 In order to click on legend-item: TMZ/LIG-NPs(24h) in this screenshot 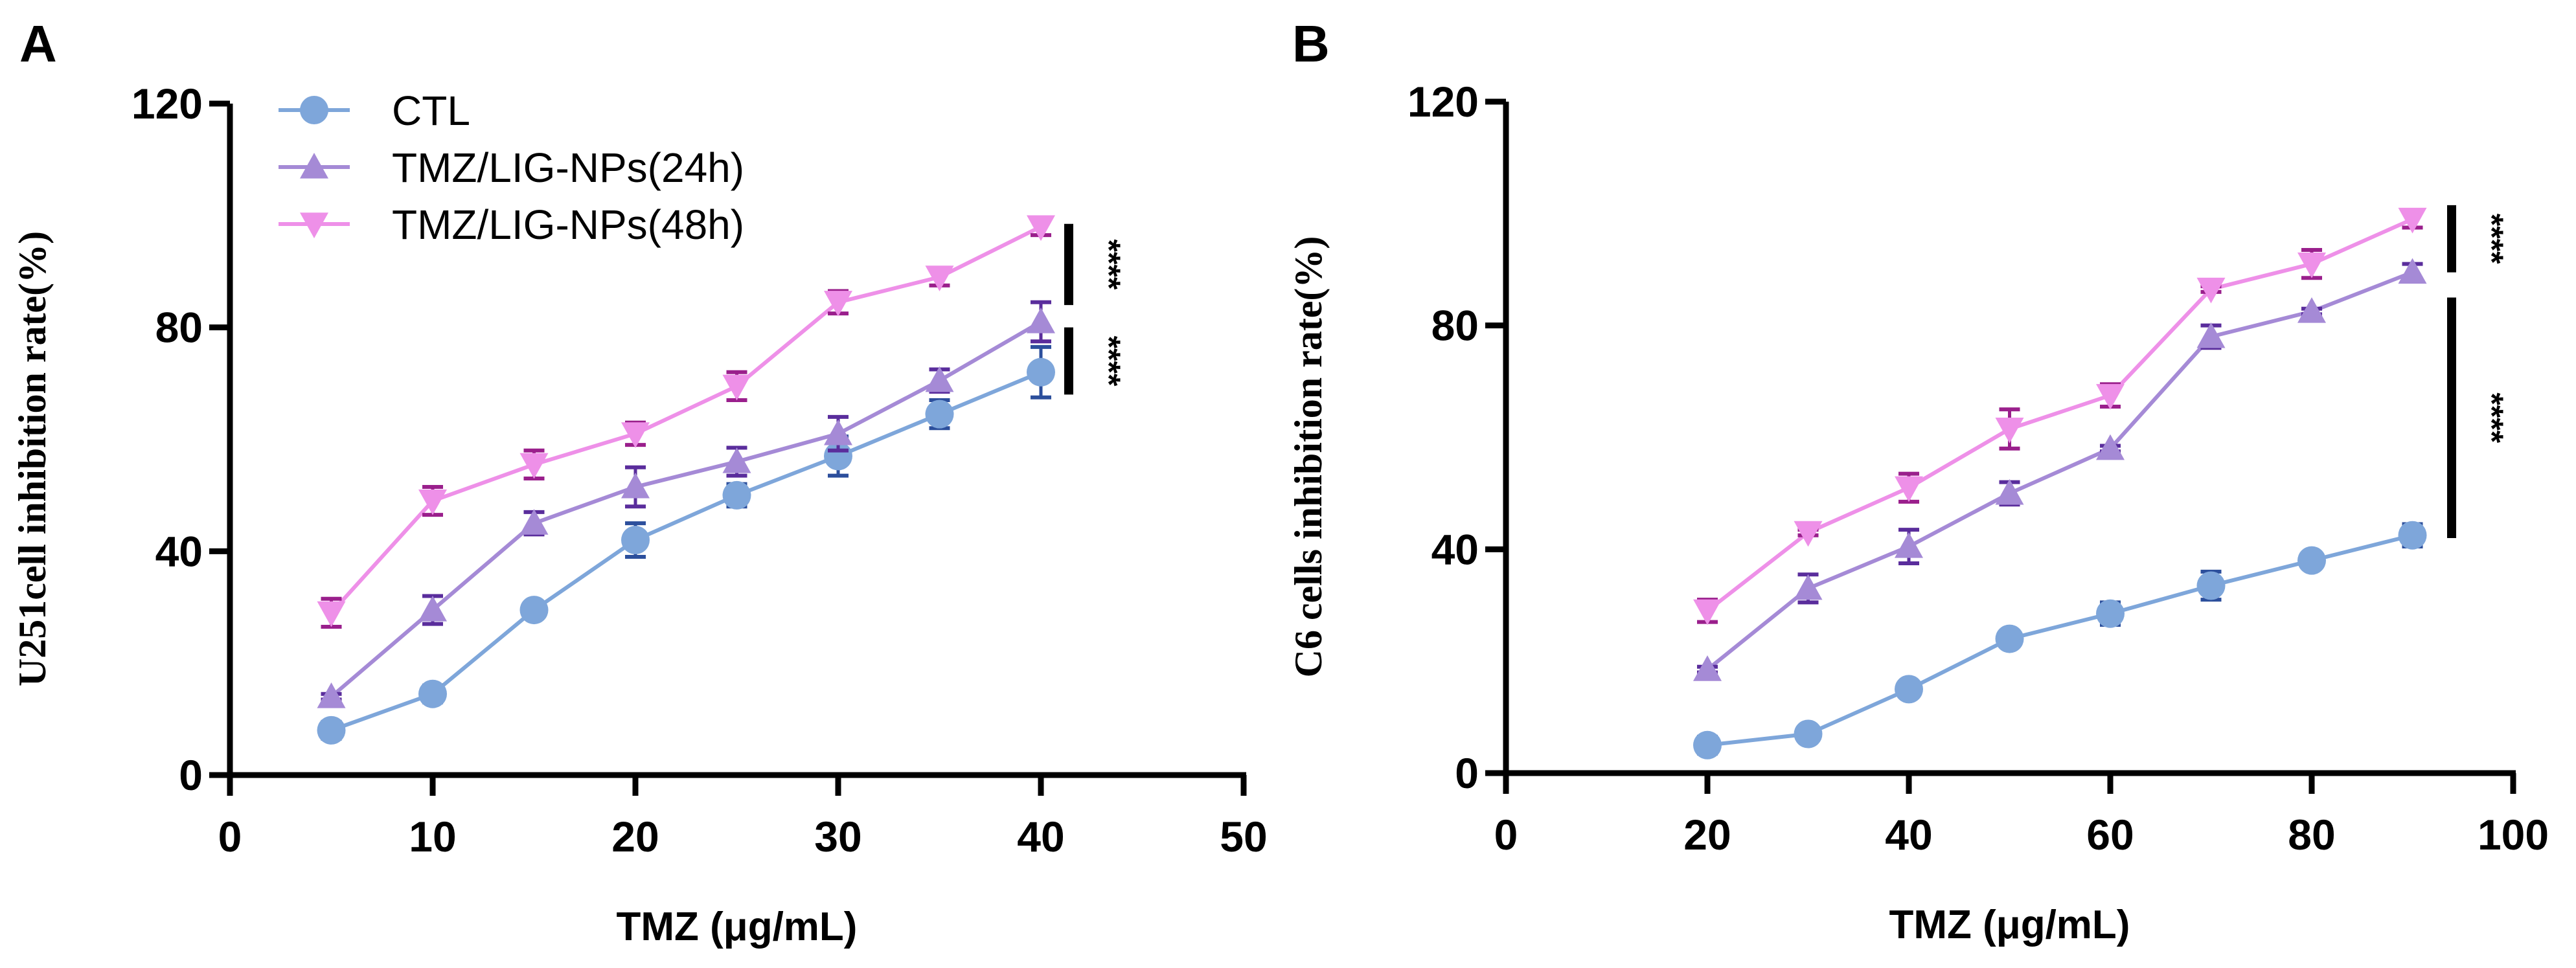, I will do `click(512, 167)`.